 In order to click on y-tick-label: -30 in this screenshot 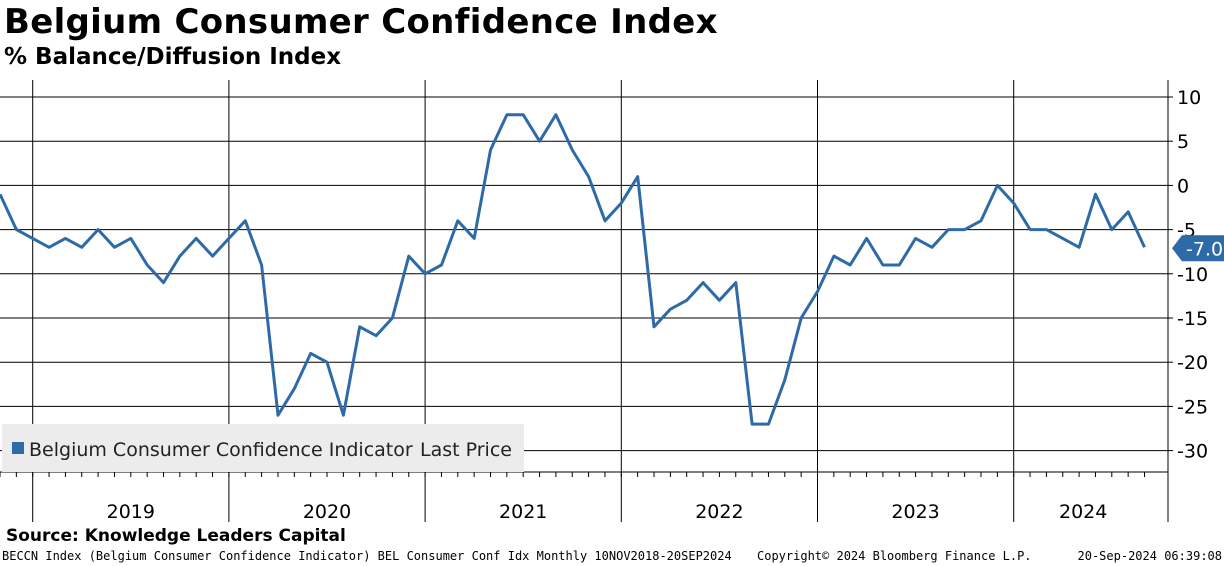, I will do `click(1192, 452)`.